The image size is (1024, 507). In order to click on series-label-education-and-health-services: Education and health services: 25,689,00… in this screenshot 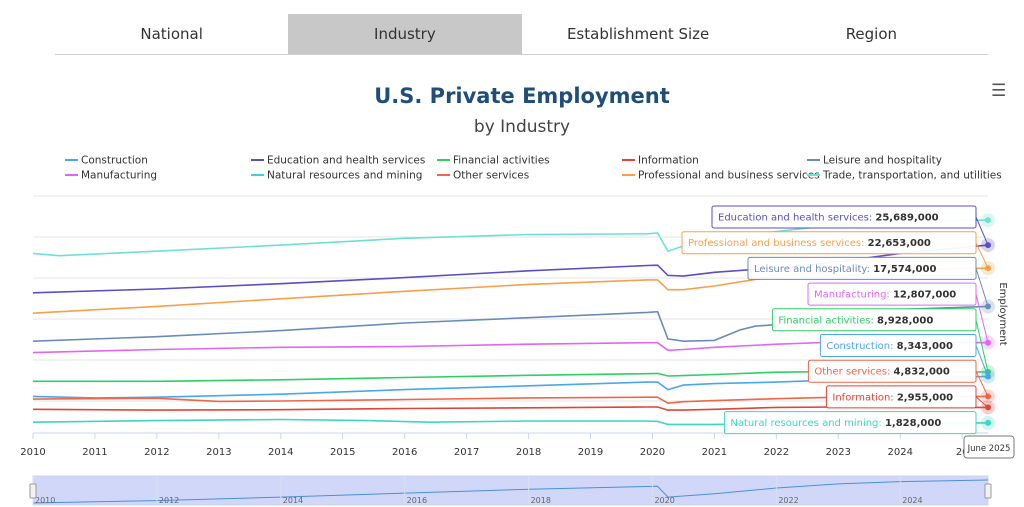, I will do `click(828, 218)`.